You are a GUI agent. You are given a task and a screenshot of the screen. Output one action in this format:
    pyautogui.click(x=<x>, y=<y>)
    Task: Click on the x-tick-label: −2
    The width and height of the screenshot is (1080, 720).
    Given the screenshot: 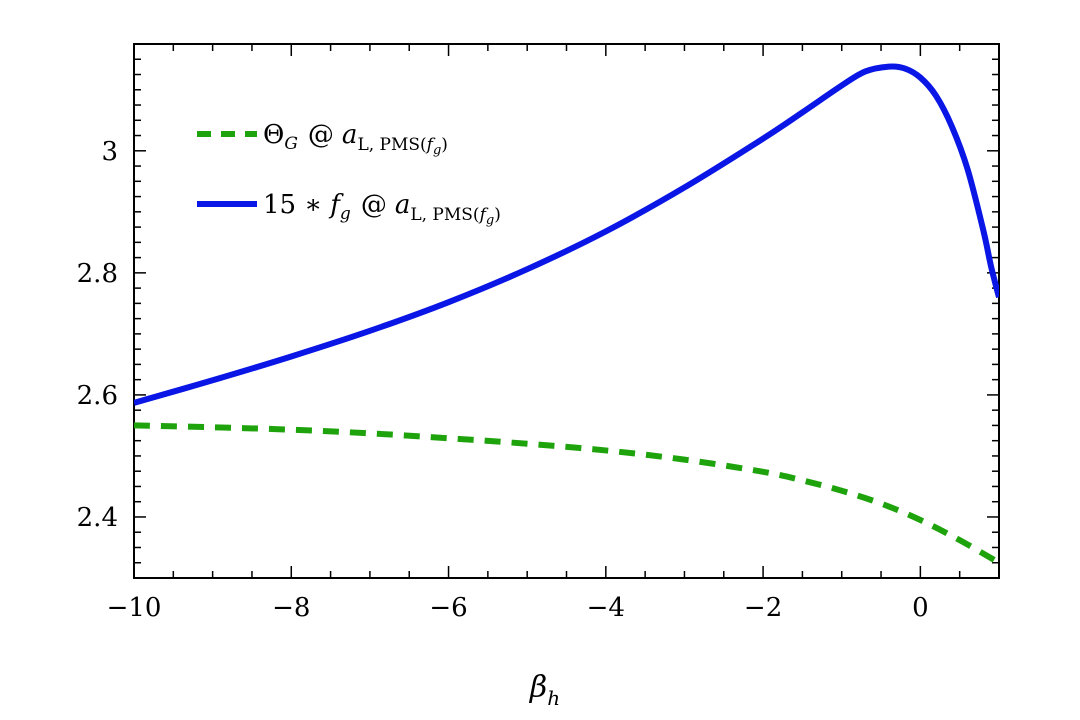 What is the action you would take?
    pyautogui.click(x=763, y=608)
    